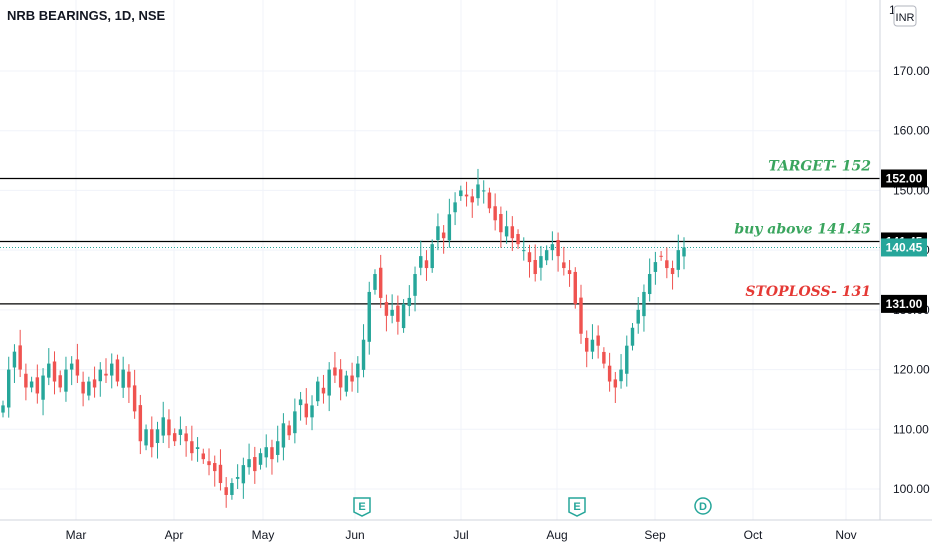 Image resolution: width=932 pixels, height=550 pixels. I want to click on y-tick-label: 100.00, so click(911, 489).